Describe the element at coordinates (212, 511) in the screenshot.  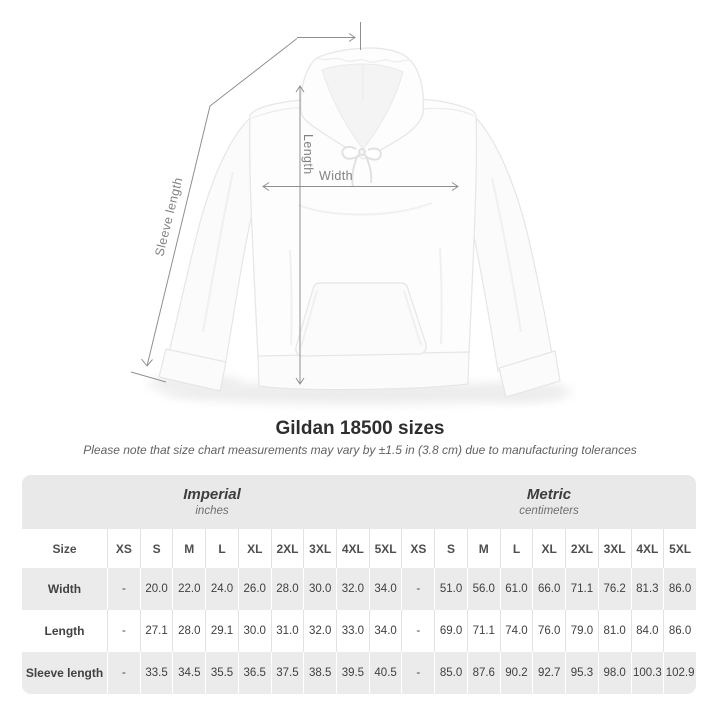
I see `imperial-sublabel: inches` at that location.